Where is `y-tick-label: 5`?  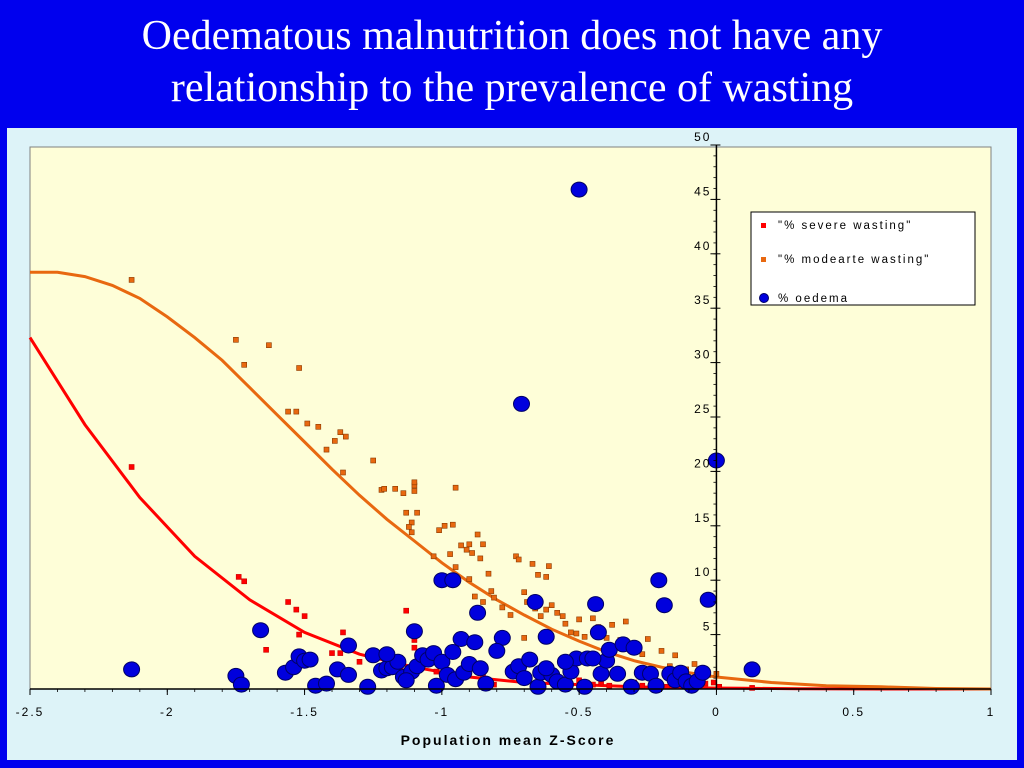
y-tick-label: 5 is located at coordinates (707, 627).